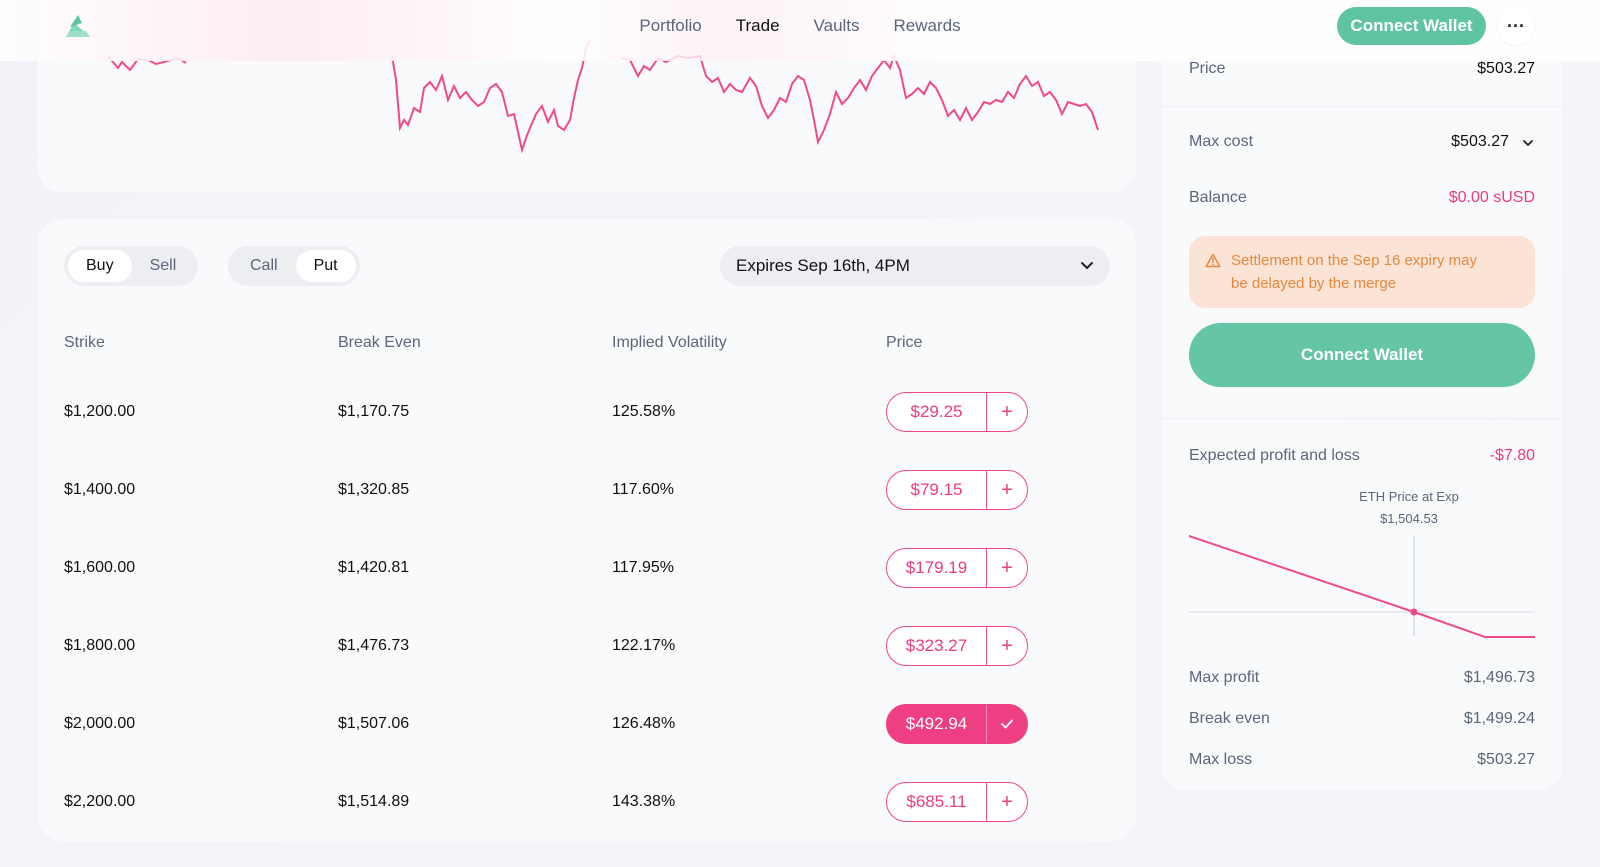 This screenshot has height=867, width=1600. Describe the element at coordinates (374, 567) in the screenshot. I see `break-even-cell: $1,420.81` at that location.